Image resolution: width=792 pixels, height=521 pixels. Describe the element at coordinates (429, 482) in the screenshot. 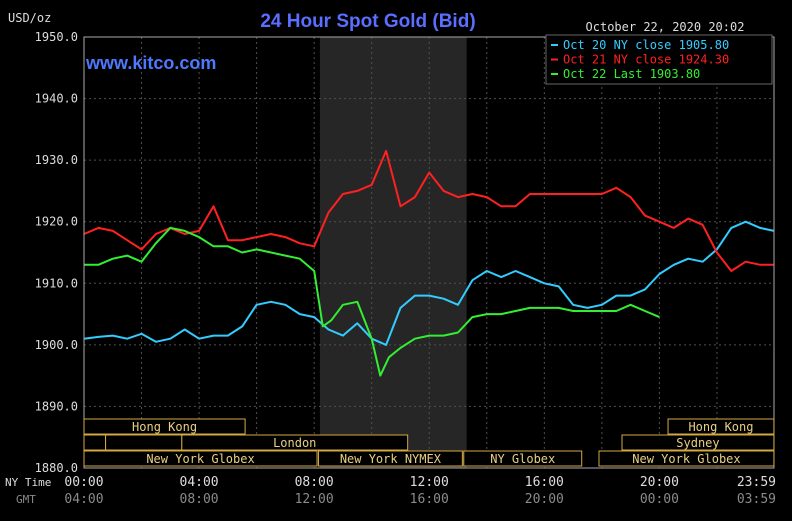

I see `x-tick-label-ny: 12:00` at that location.